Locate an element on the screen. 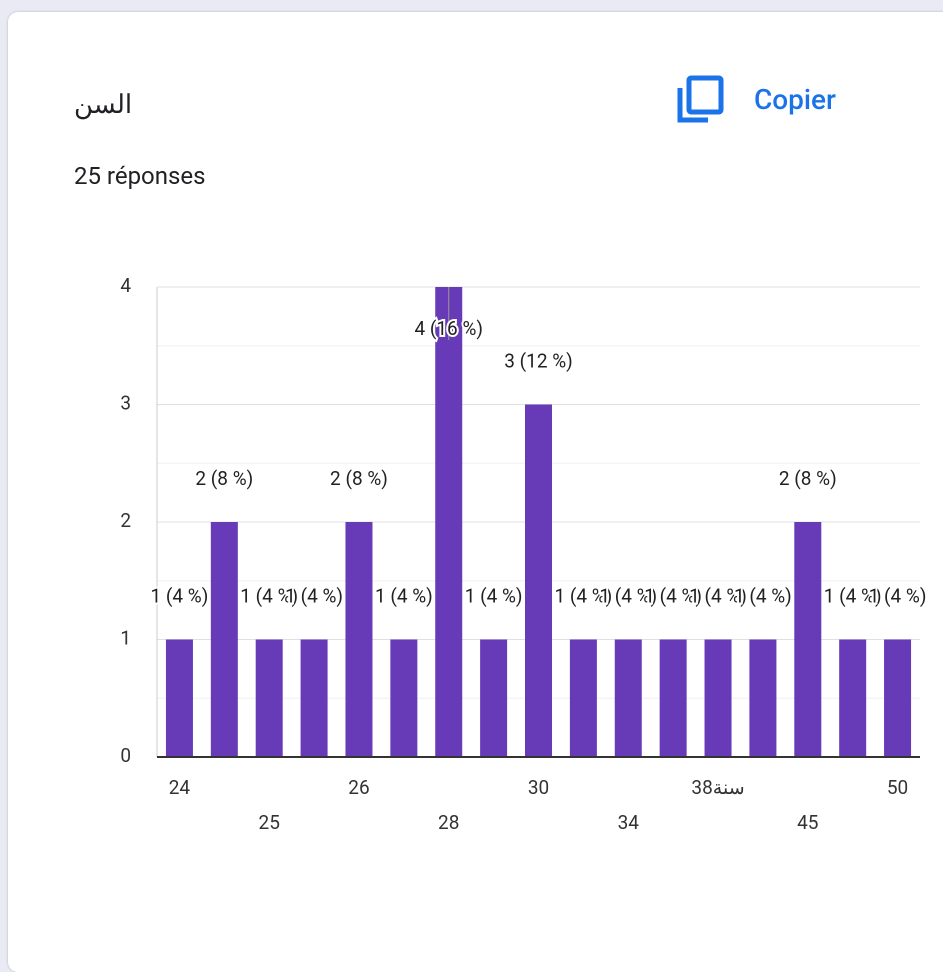 The image size is (943, 972). x-tick-label: 45 is located at coordinates (807, 822).